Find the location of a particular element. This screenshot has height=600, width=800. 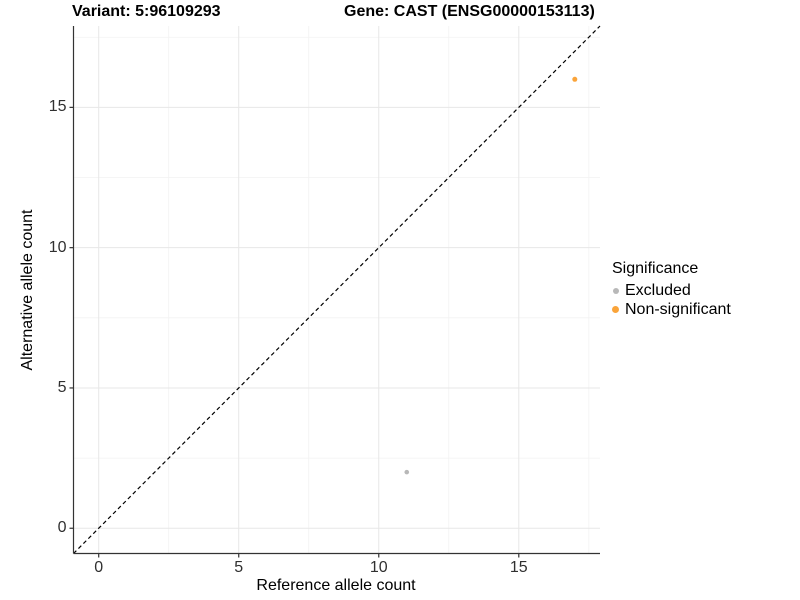

x-tick-label: 15 is located at coordinates (518, 567).